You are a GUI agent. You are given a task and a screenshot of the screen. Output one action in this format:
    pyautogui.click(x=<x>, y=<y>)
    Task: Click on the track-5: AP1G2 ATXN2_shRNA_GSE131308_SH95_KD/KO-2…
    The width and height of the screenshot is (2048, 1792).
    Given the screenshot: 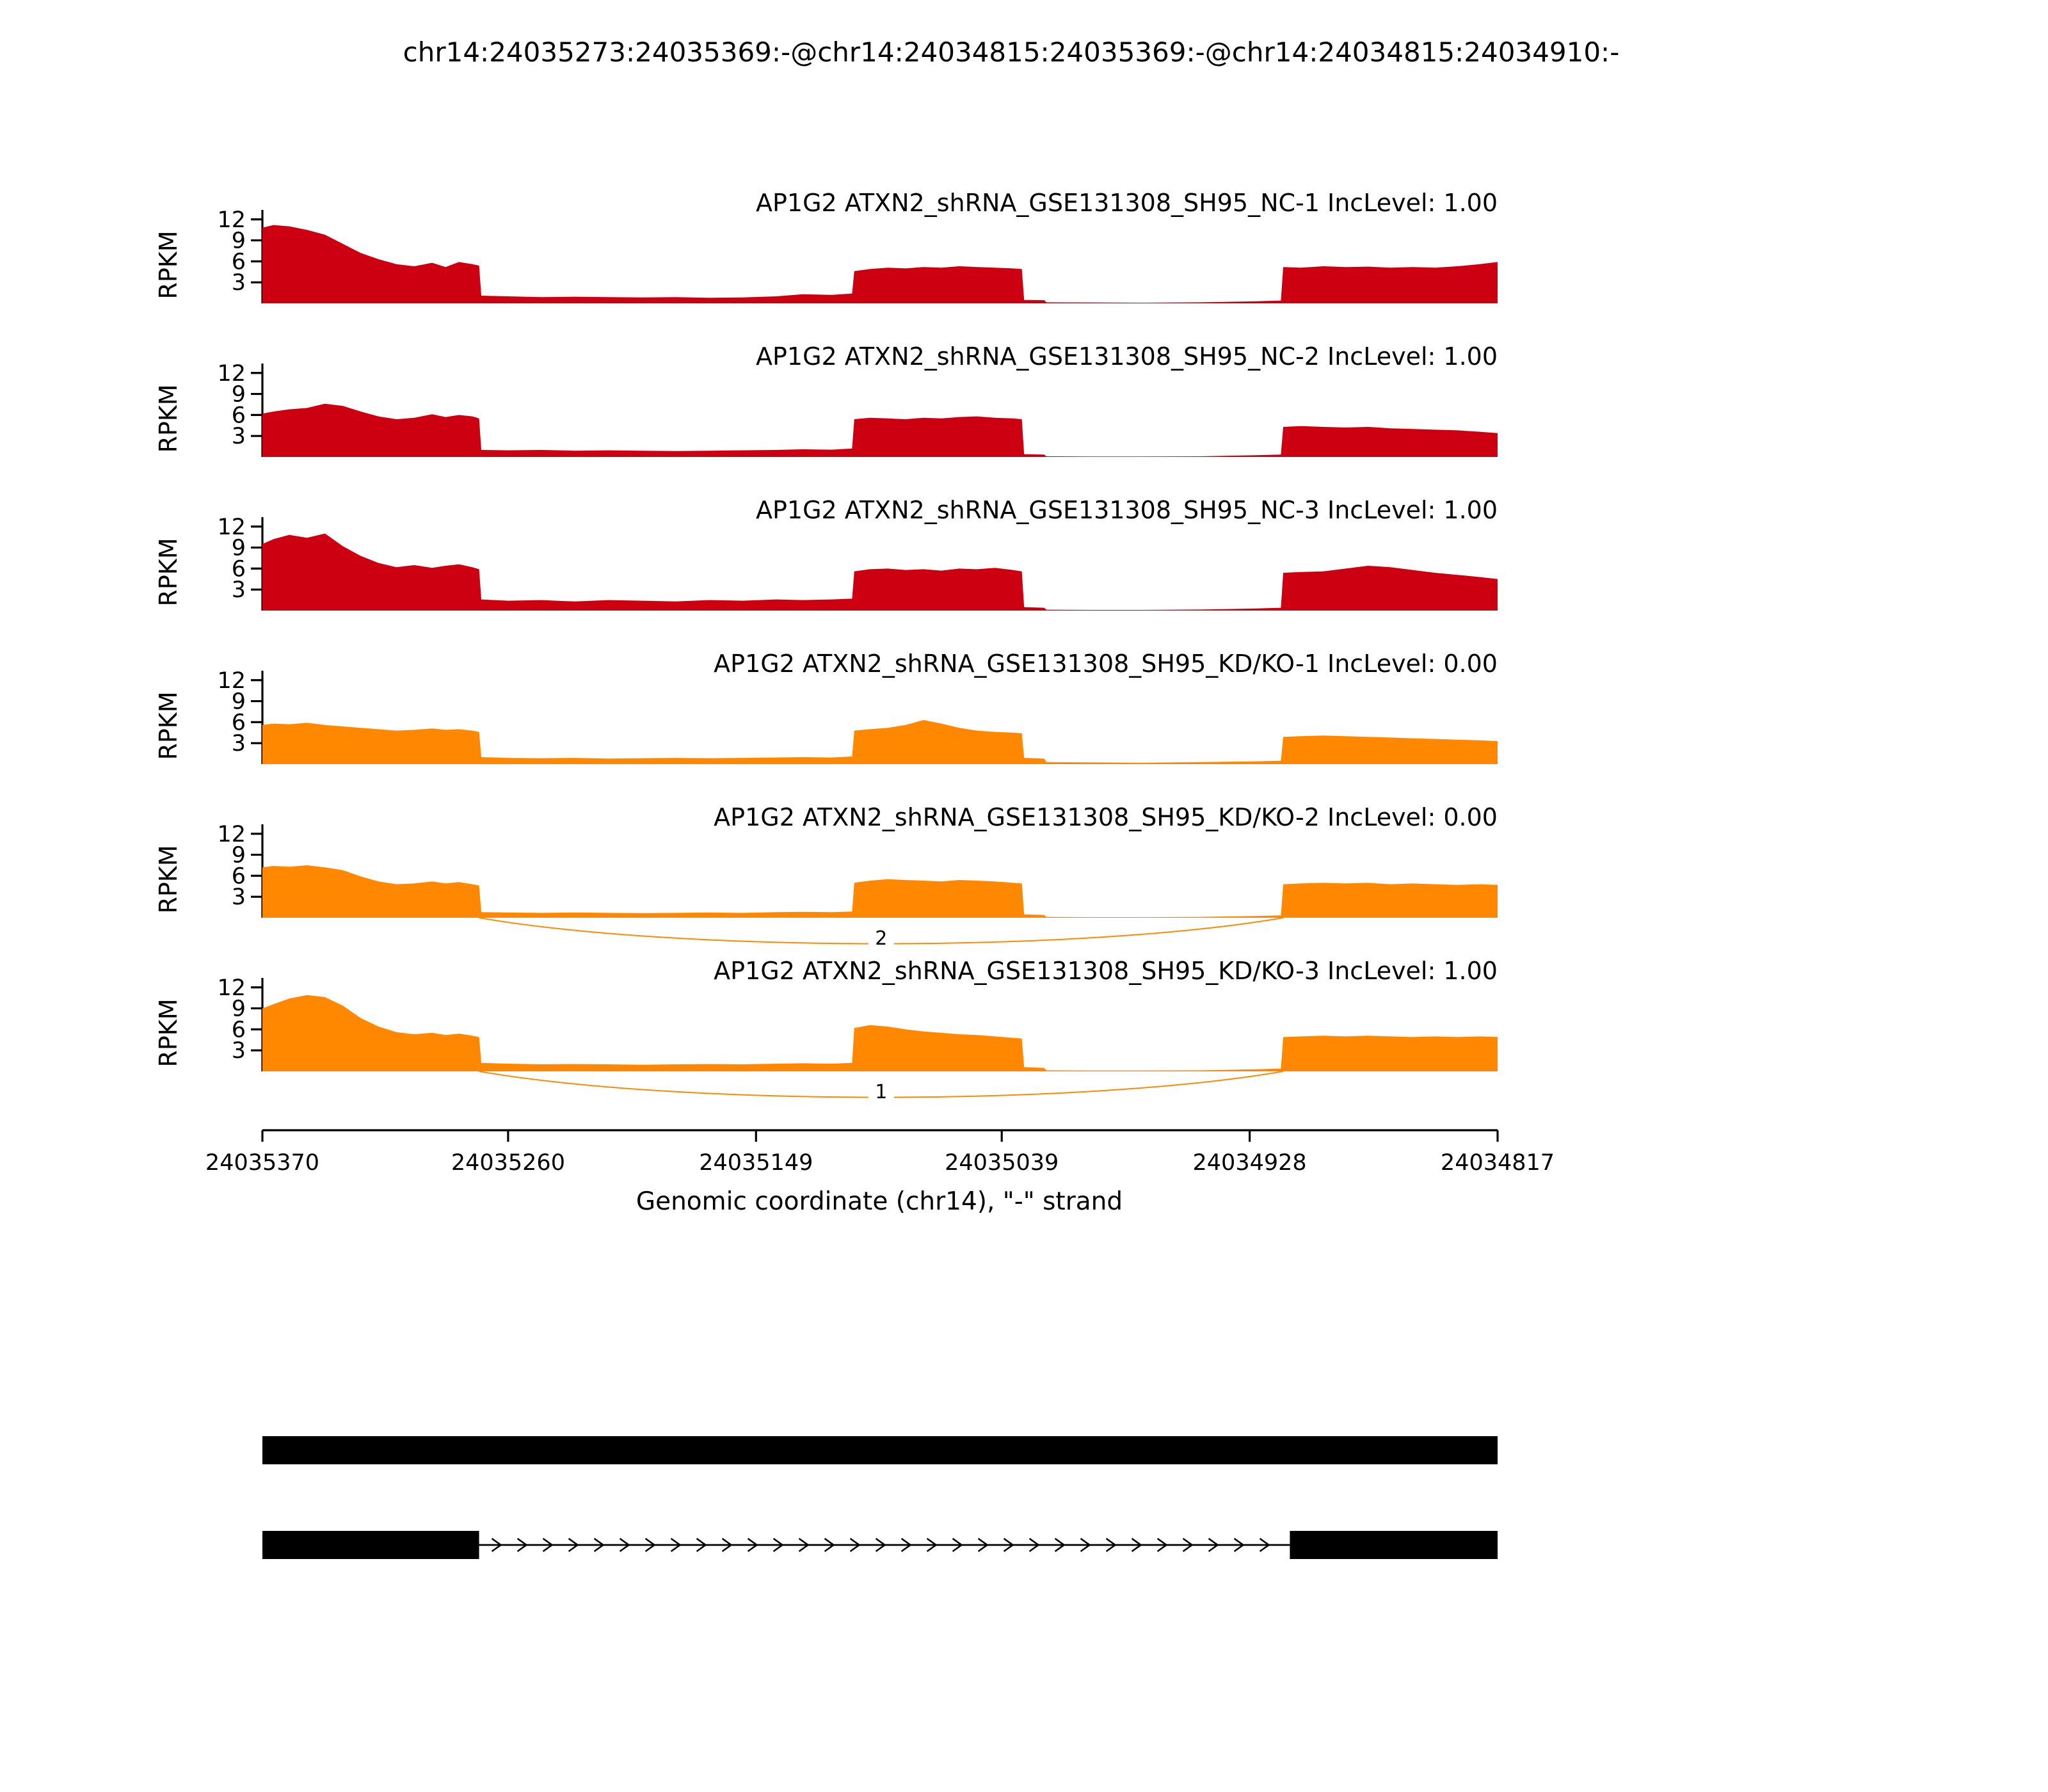 What is the action you would take?
    pyautogui.click(x=826, y=876)
    